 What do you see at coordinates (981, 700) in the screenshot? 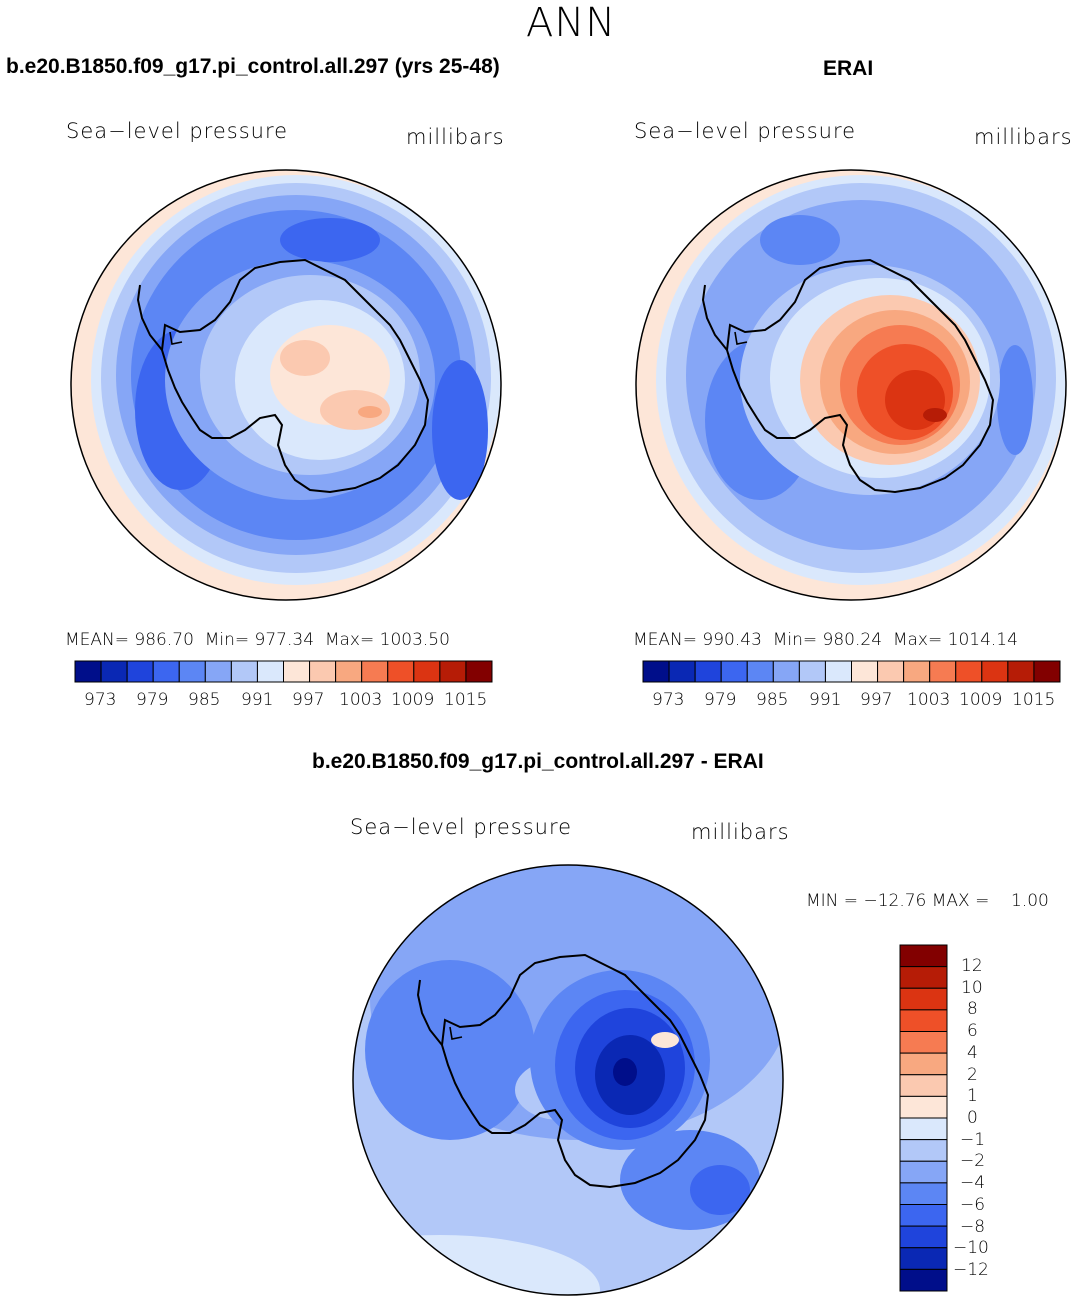
I see `panel2-tick: 1009` at bounding box center [981, 700].